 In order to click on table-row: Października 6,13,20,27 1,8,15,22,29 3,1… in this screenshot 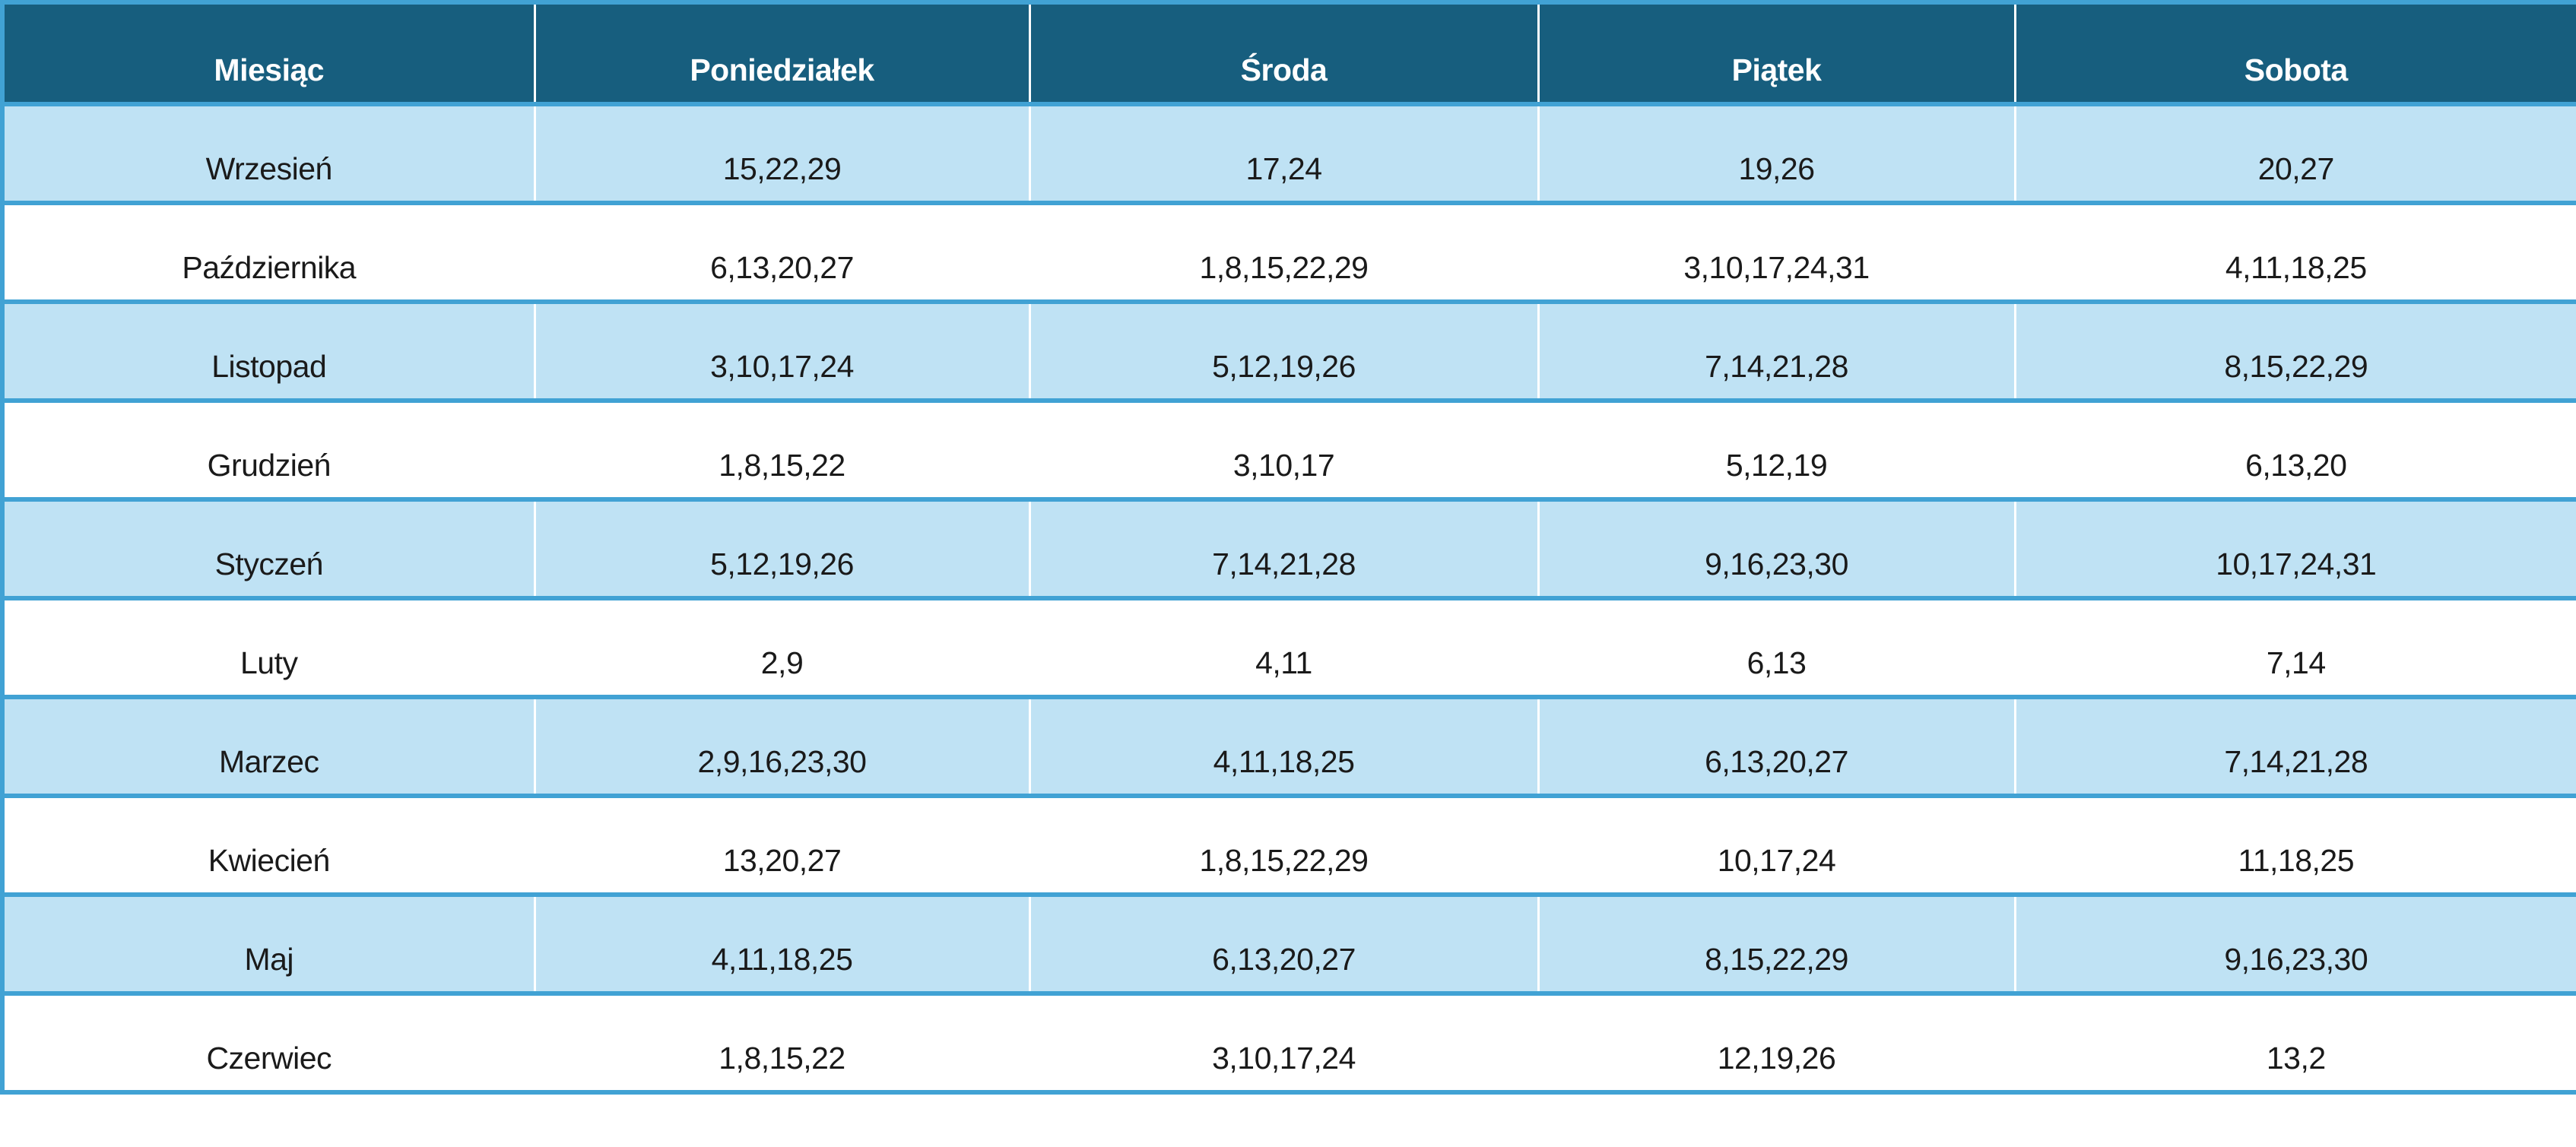, I will do `click(1289, 253)`.